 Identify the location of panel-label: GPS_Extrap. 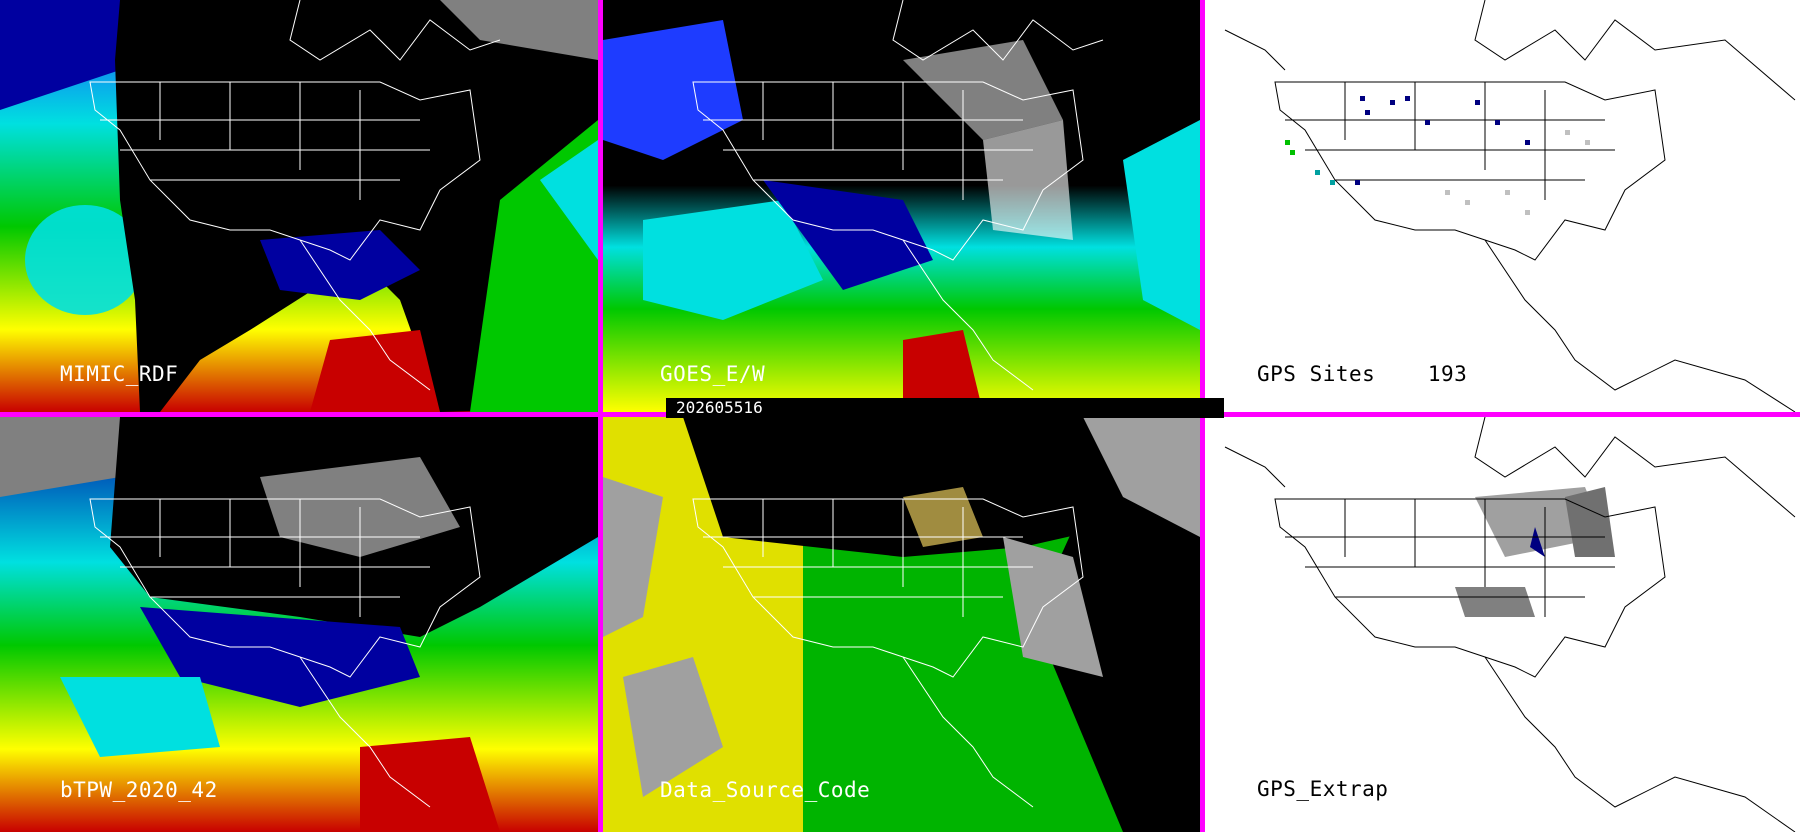
(1323, 789).